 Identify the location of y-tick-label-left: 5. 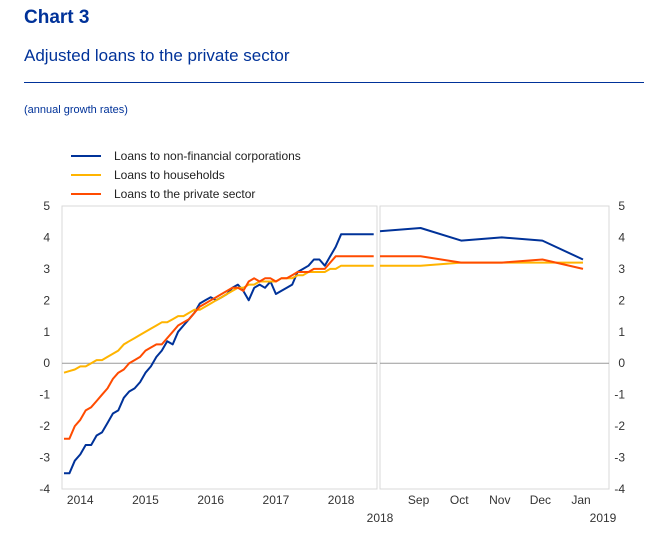
(46, 206).